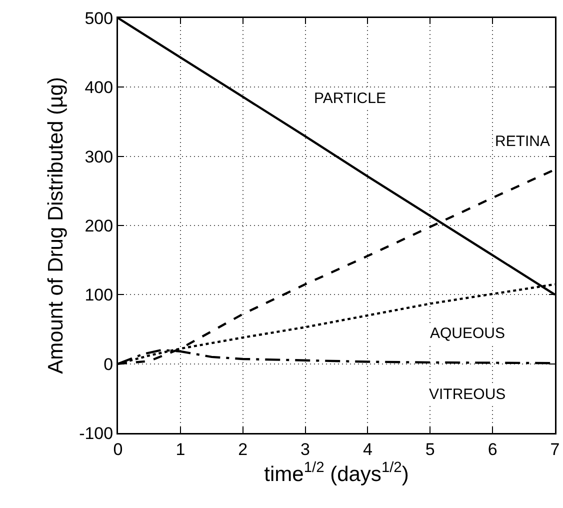 The height and width of the screenshot is (508, 563). Describe the element at coordinates (99, 295) in the screenshot. I see `y-tick-label: 100` at that location.